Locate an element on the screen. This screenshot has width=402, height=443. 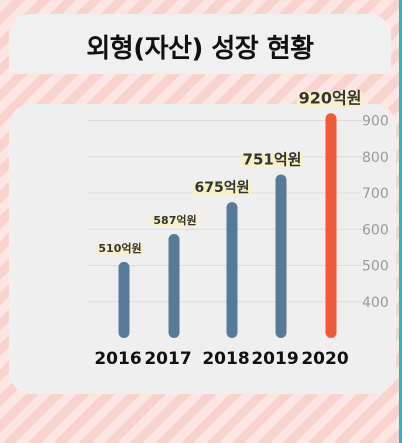
bar-2019 is located at coordinates (281, 256).